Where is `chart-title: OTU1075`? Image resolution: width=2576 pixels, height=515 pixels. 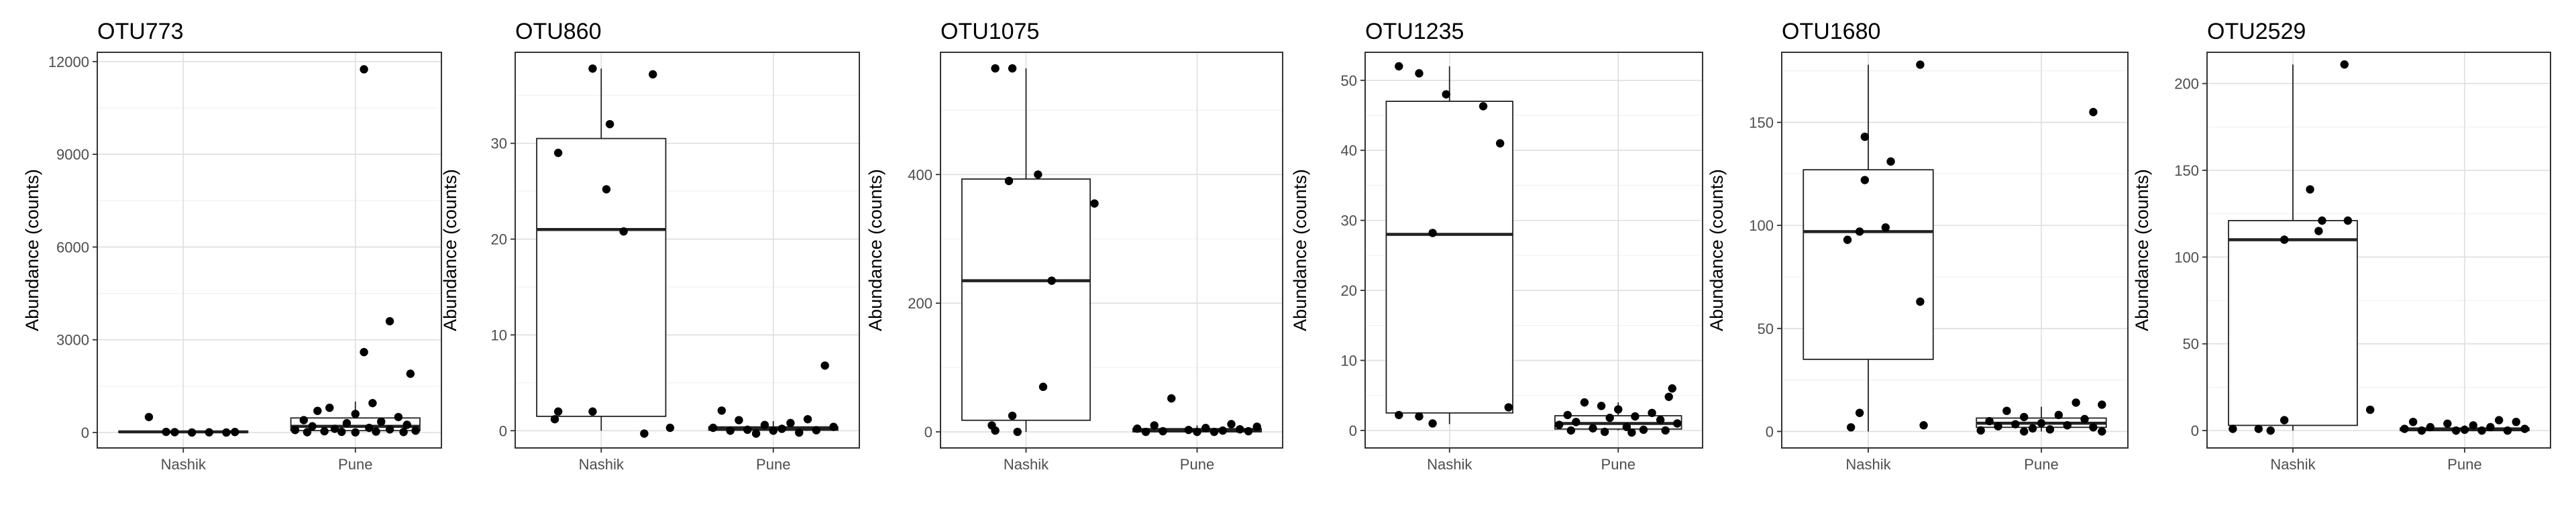 chart-title: OTU1075 is located at coordinates (990, 31).